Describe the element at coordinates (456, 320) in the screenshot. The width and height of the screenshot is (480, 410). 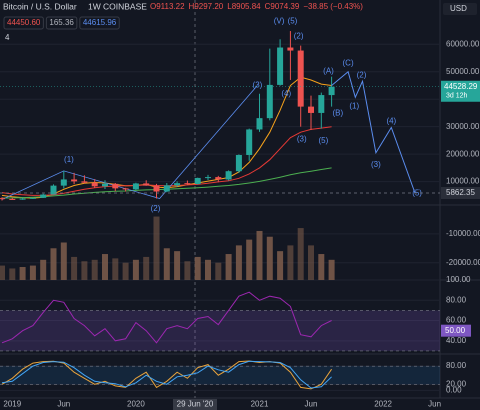
I see `y-tick-label: 60.00` at that location.